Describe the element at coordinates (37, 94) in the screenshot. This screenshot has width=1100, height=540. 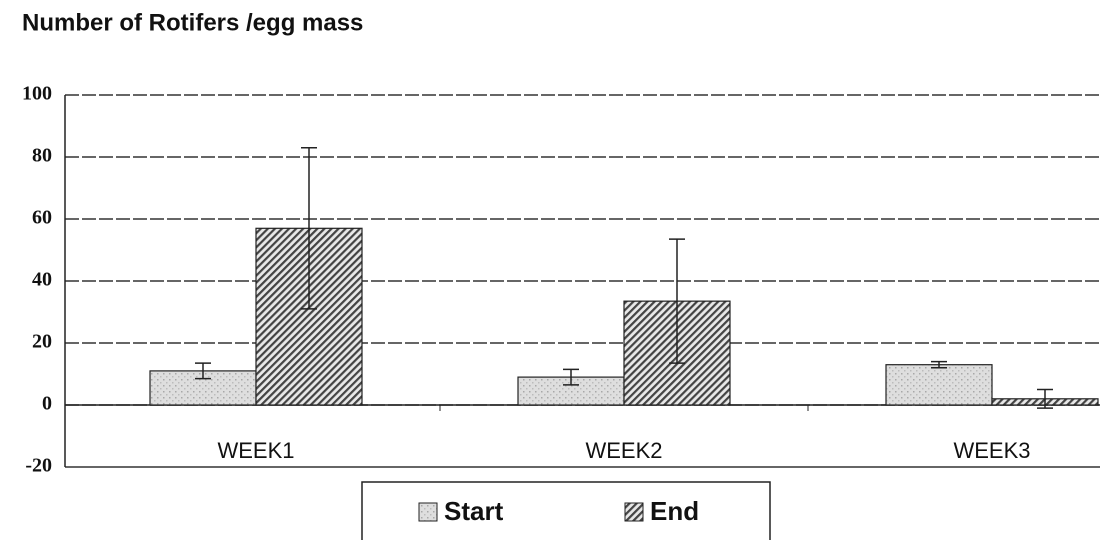
I see `y-tick-label: 100` at that location.